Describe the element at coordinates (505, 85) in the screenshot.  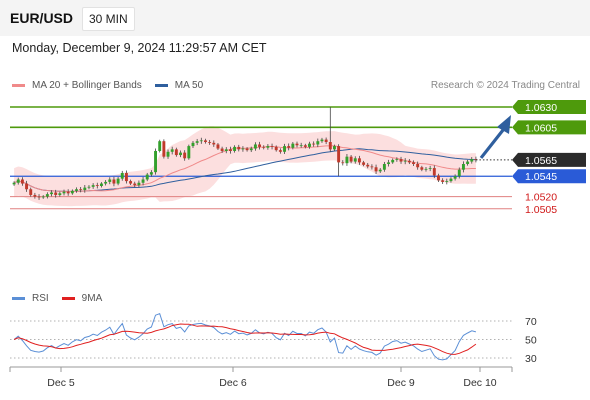
I see `copyright-text: Research © 2024 Trading Central` at that location.